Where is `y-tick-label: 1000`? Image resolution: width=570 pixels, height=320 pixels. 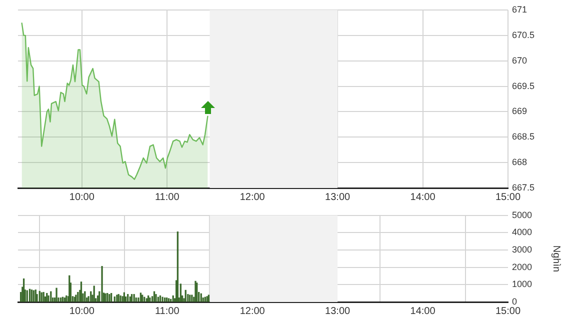
y-tick-label: 1000 is located at coordinates (522, 284).